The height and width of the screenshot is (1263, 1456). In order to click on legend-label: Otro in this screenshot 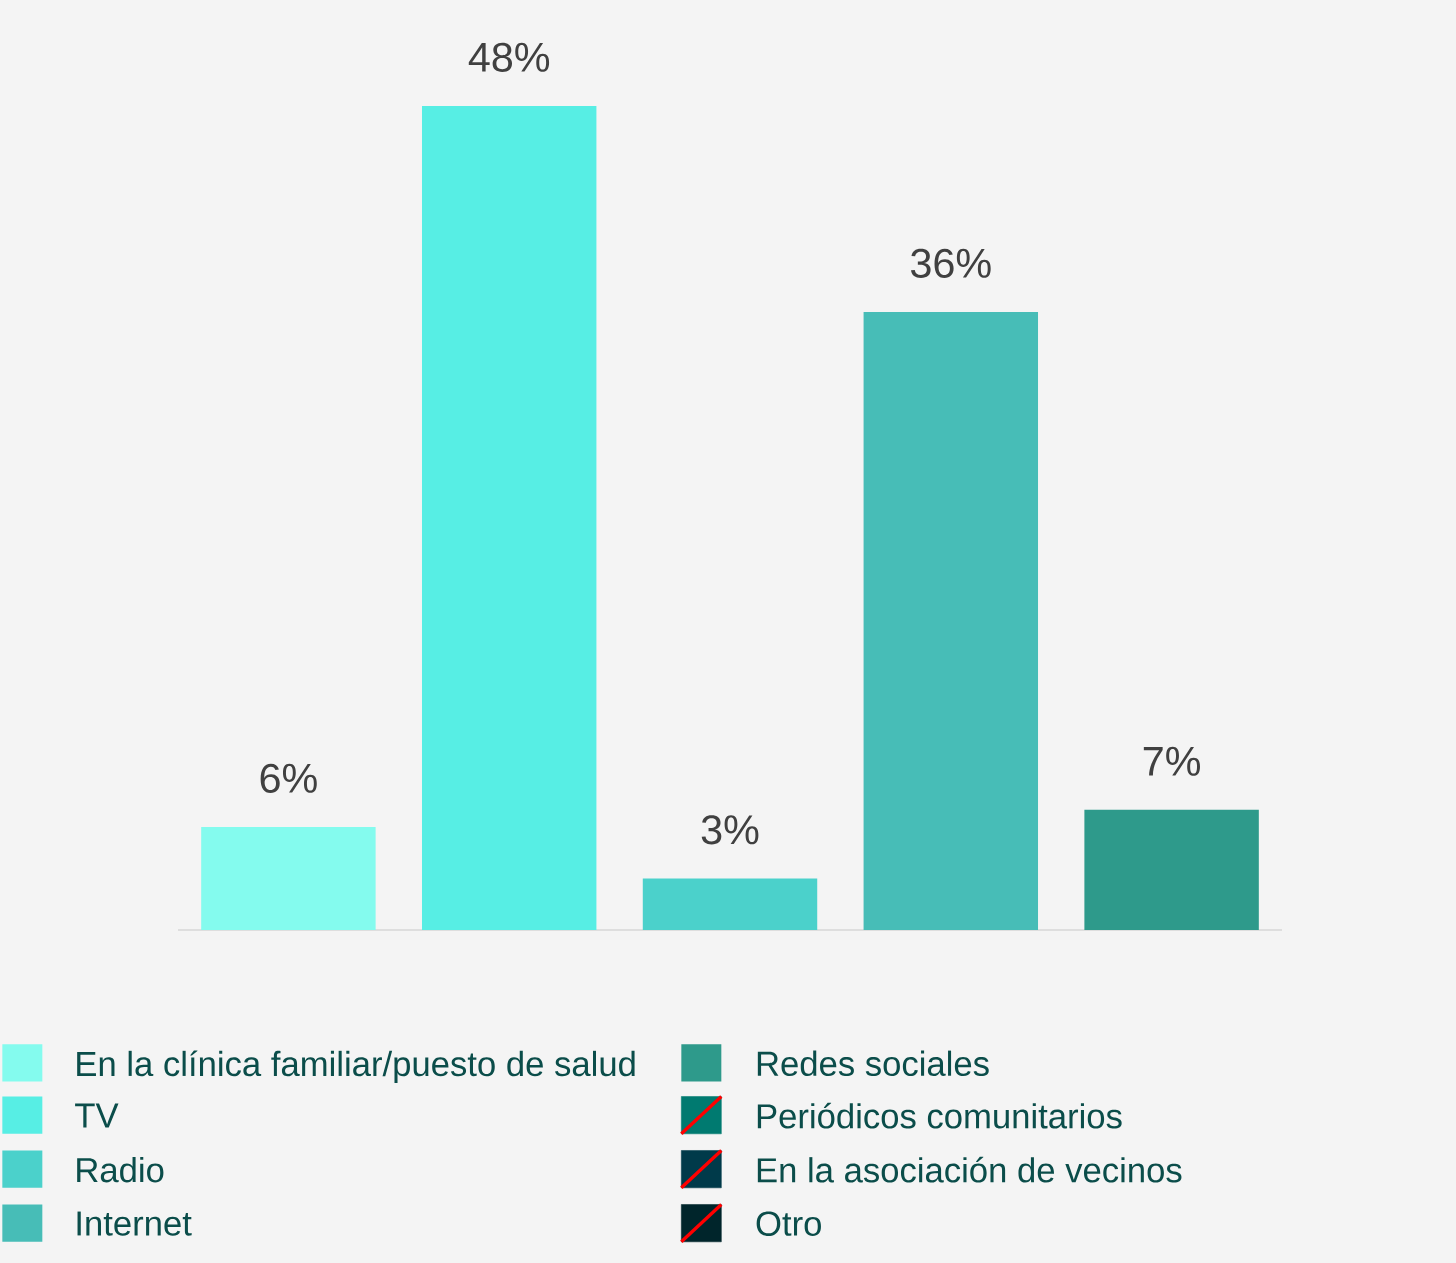, I will do `click(788, 1223)`.